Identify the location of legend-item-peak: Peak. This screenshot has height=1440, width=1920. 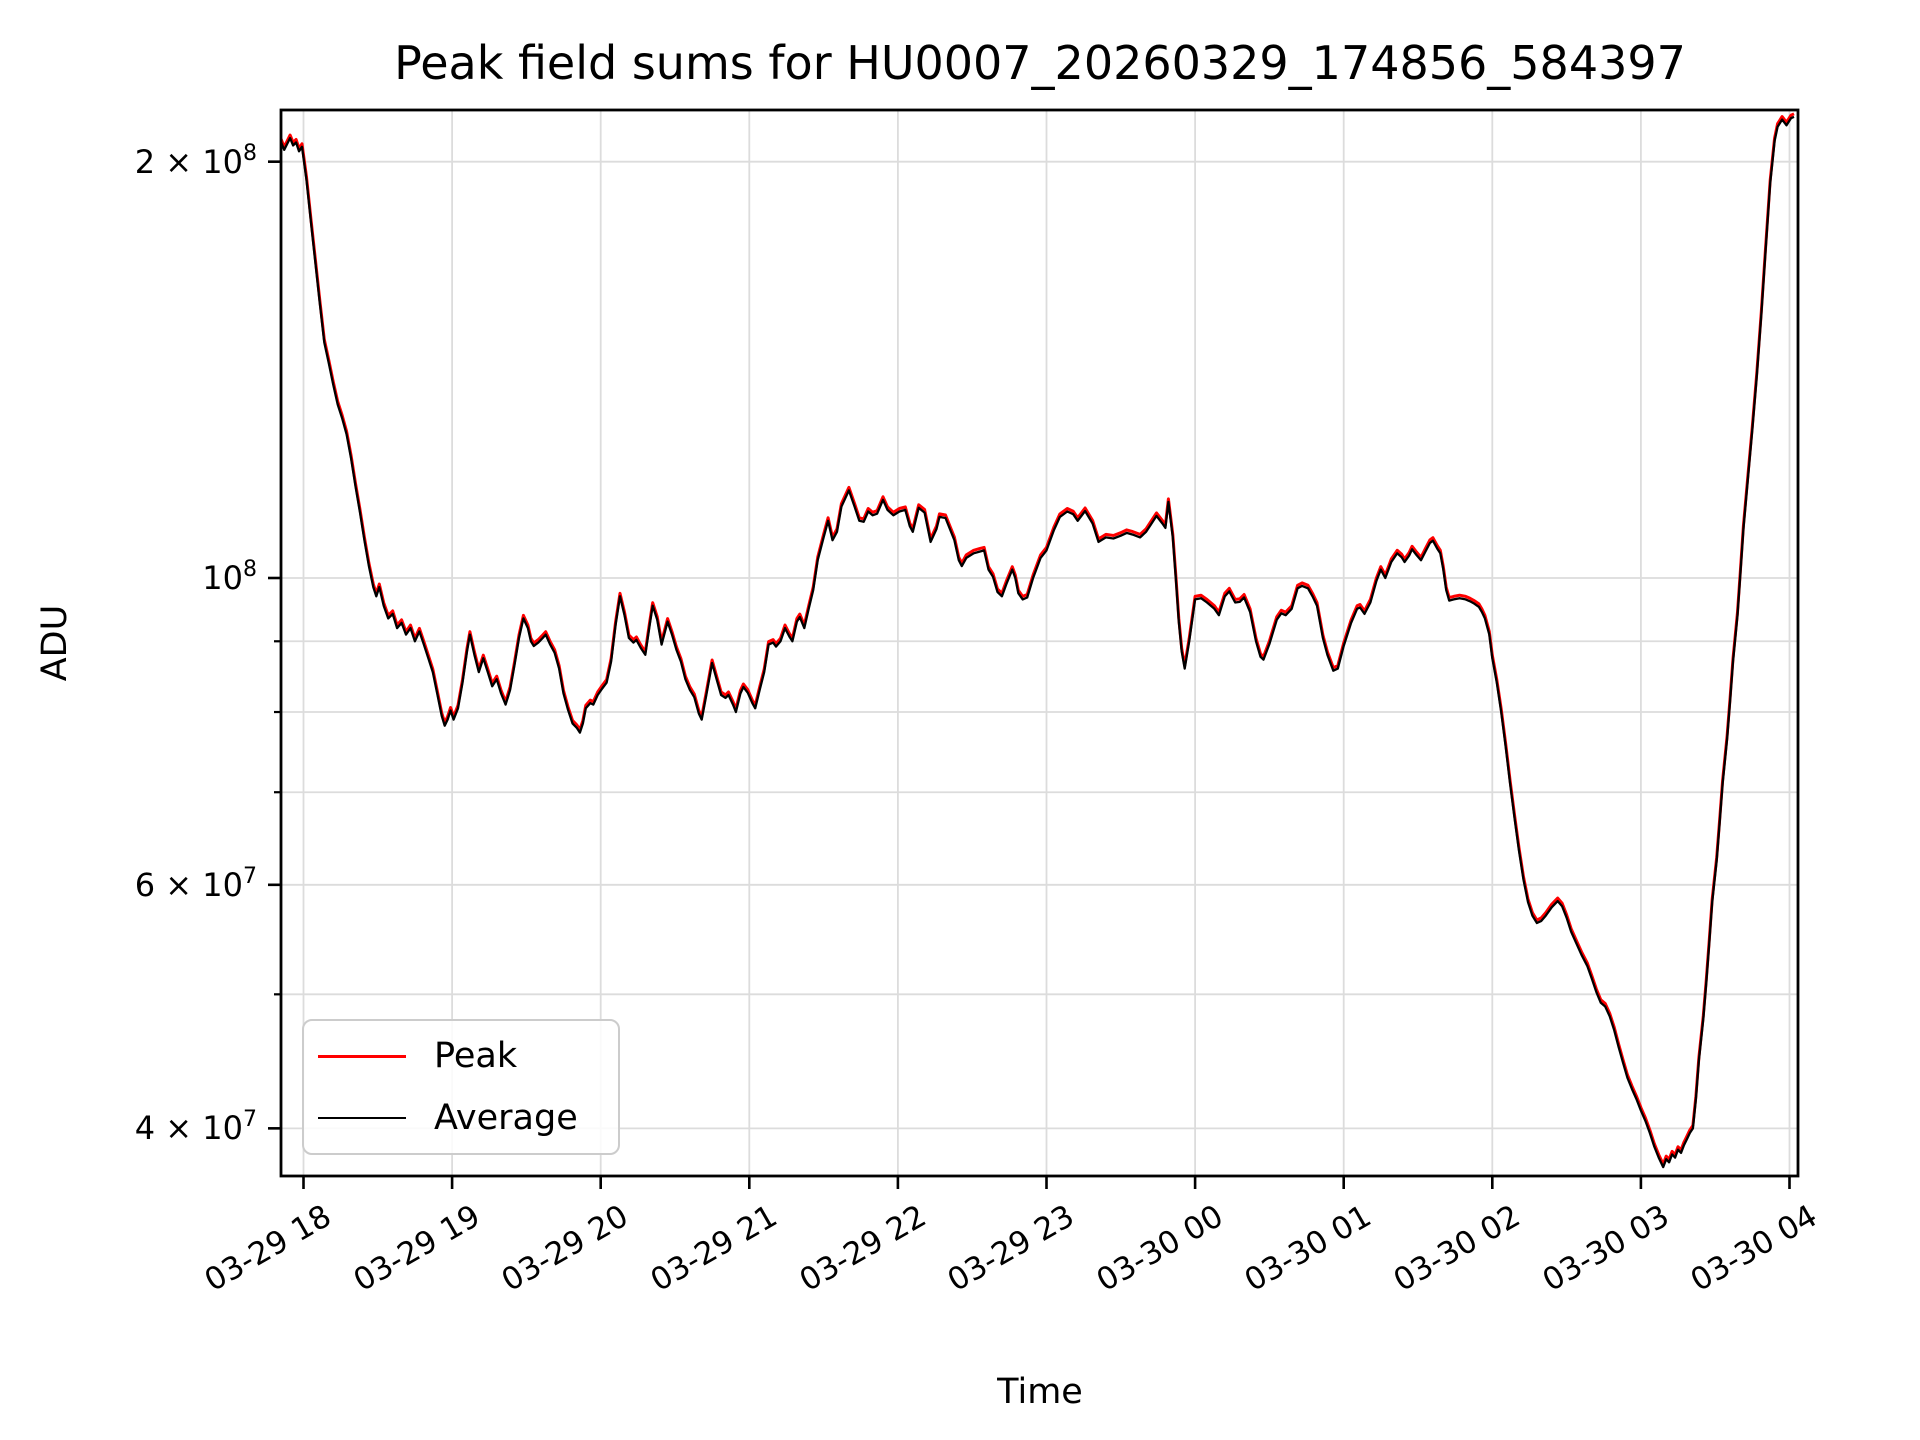
(461, 1056).